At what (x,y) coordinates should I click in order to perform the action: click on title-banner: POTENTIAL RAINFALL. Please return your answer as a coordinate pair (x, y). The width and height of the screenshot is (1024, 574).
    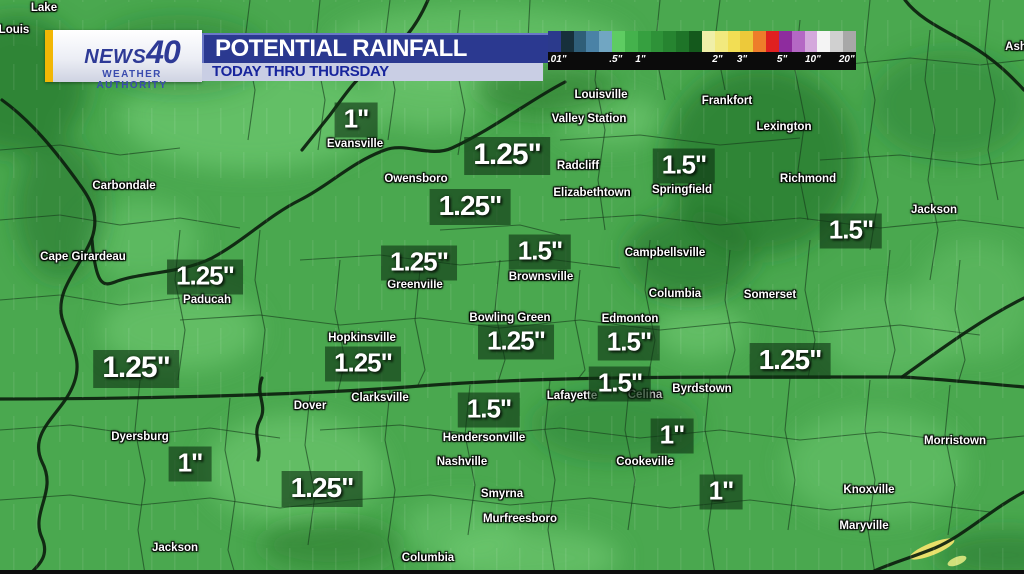
    Looking at the image, I should click on (375, 48).